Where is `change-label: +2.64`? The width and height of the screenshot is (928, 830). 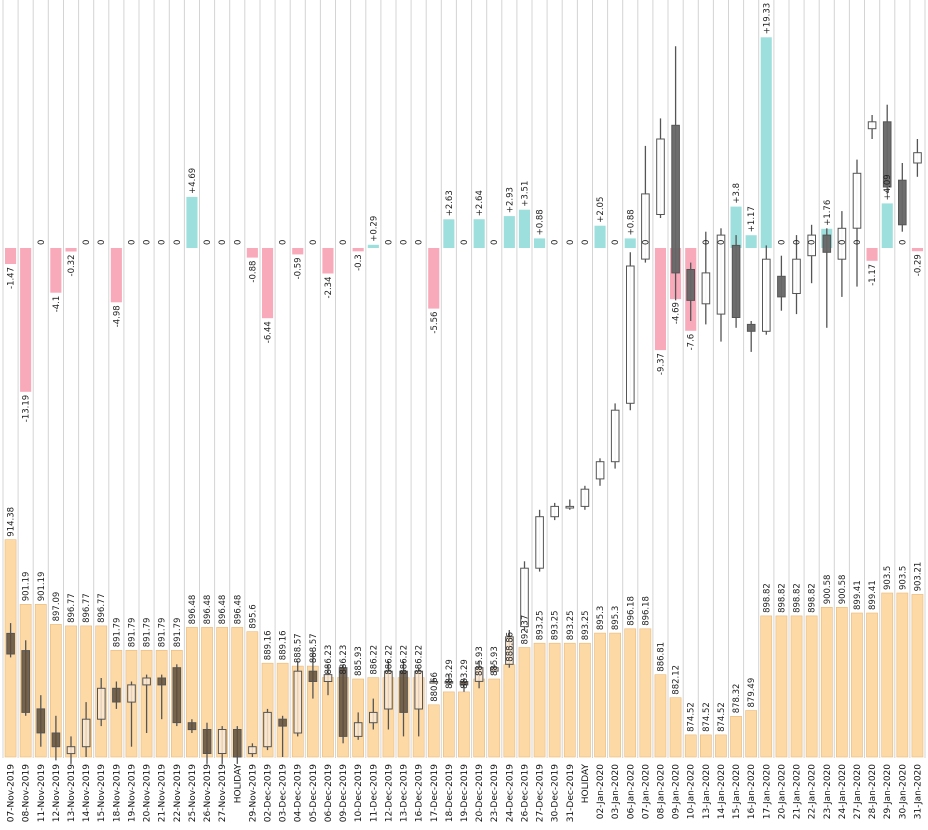 change-label: +2.64 is located at coordinates (480, 203).